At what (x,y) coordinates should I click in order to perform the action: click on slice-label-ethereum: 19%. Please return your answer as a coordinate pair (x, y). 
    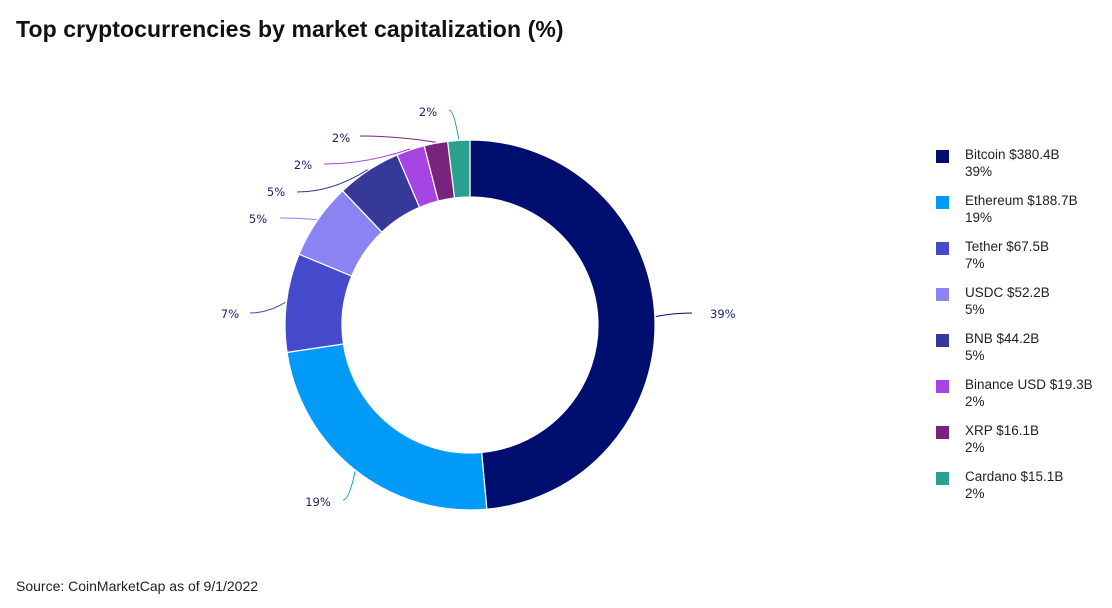
    Looking at the image, I should click on (318, 502).